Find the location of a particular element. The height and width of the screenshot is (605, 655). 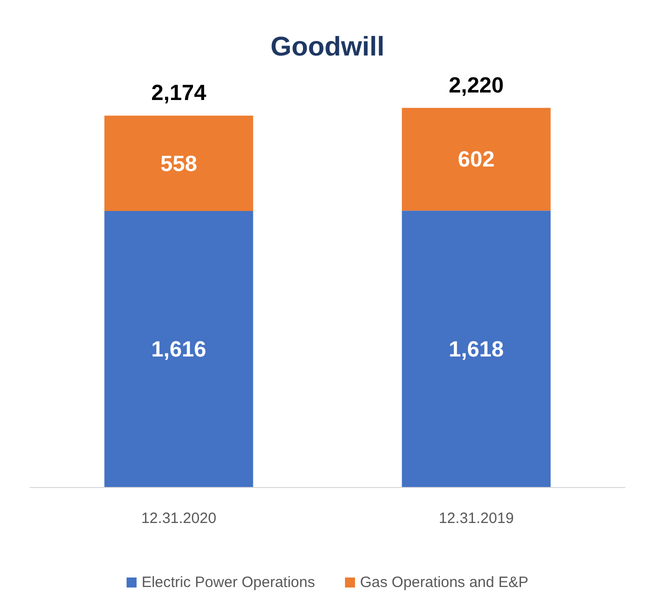

x-tick-label: 12.31.2020 is located at coordinates (178, 518).